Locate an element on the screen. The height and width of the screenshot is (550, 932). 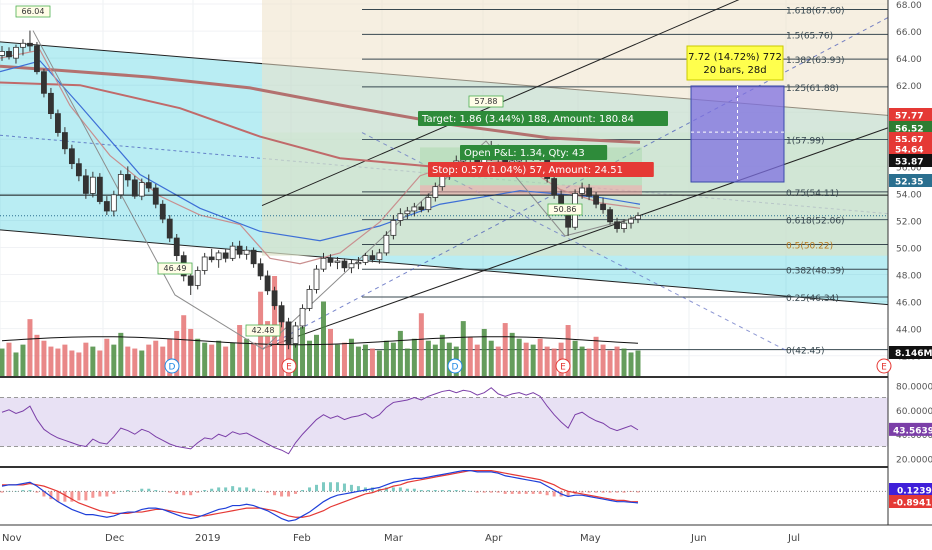
fib-level-label: 1.5(65.76) is located at coordinates (809, 36).